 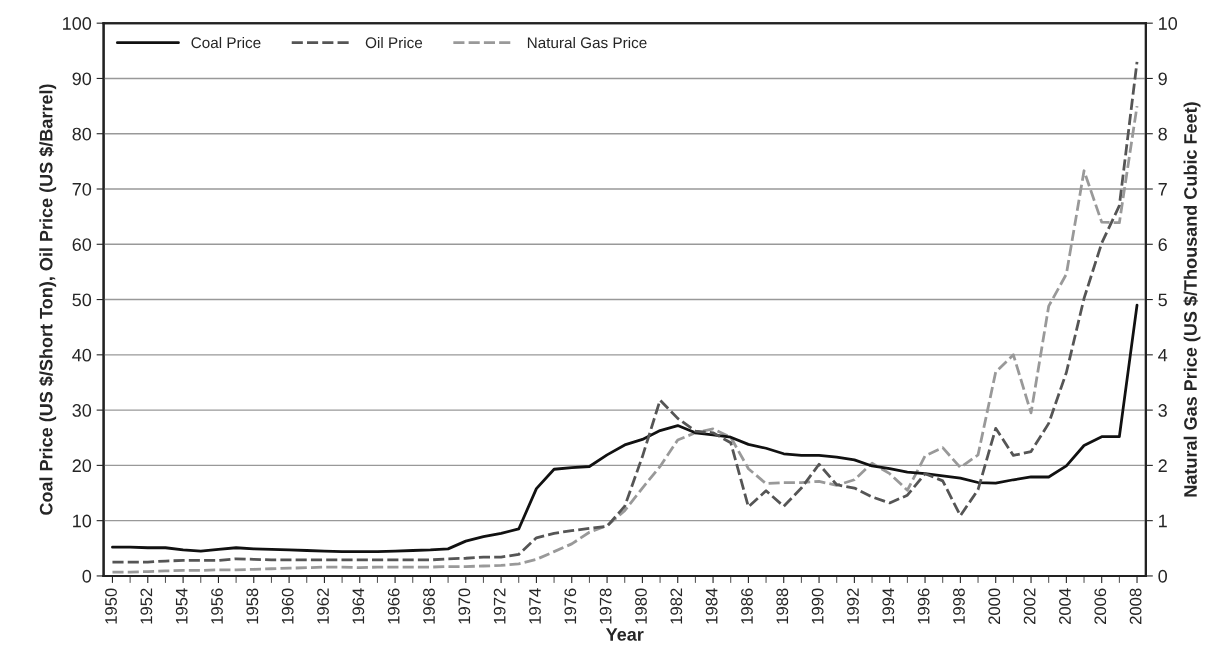 What do you see at coordinates (817, 606) in the screenshot?
I see `x-tick-label: 1990` at bounding box center [817, 606].